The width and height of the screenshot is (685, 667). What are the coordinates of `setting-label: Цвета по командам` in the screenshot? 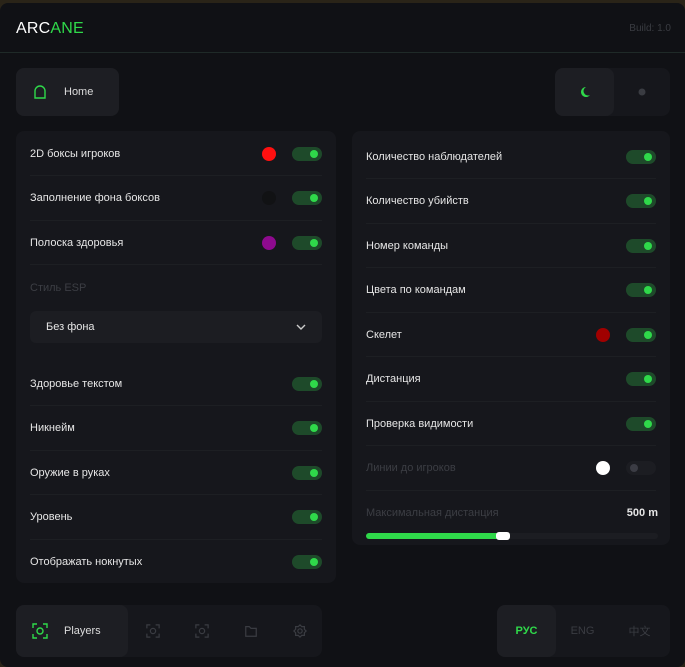 It's located at (416, 290).